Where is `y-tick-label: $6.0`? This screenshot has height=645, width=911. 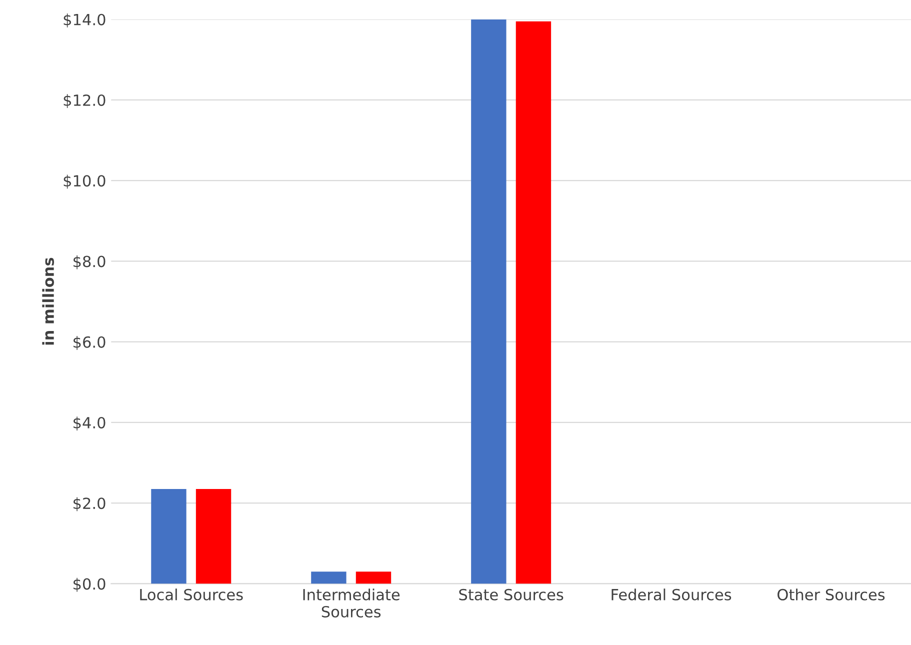 y-tick-label: $6.0 is located at coordinates (90, 343).